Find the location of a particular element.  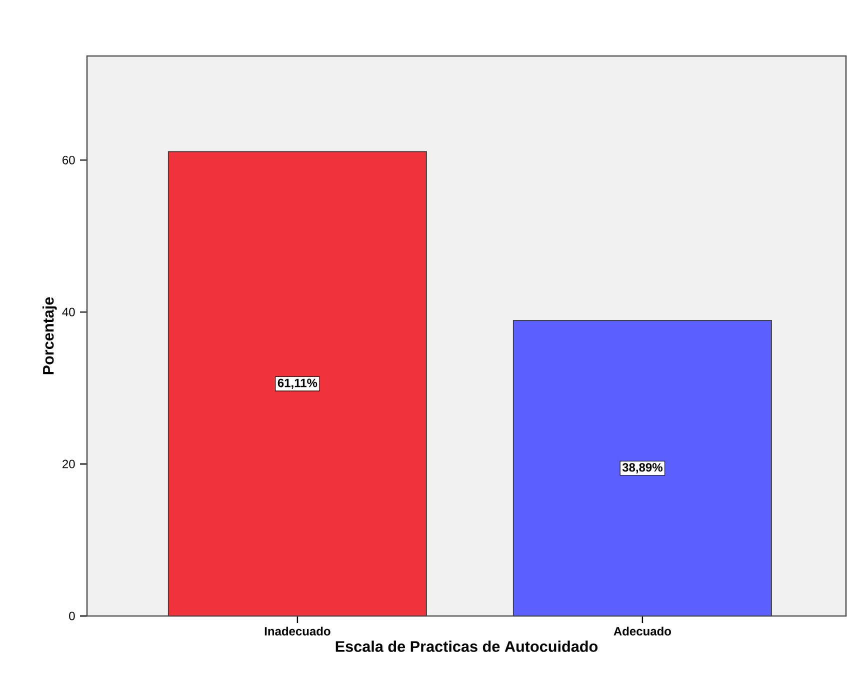

data-label: 38,89% is located at coordinates (642, 468).